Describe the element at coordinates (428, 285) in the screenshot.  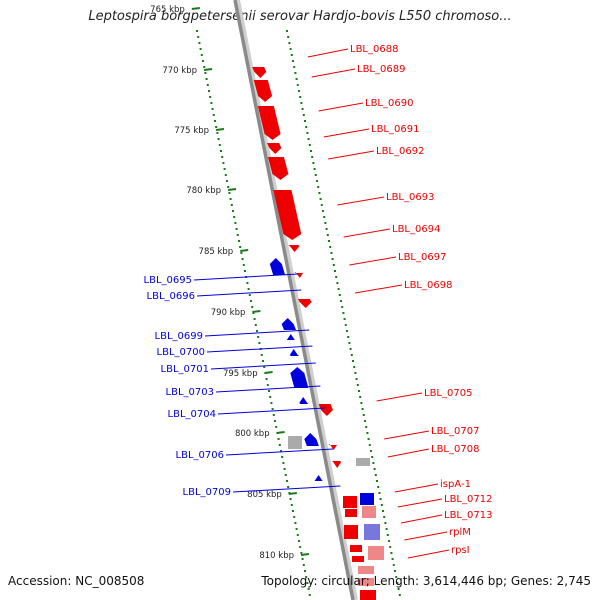
I see `gene-label-forward: LBL_0698` at that location.